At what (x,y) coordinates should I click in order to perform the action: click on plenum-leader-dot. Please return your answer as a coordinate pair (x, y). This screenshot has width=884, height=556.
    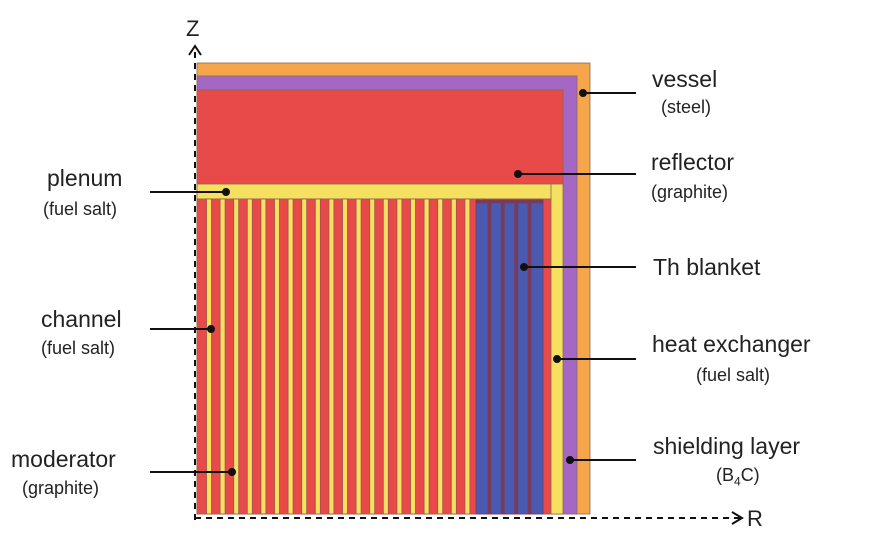
    Looking at the image, I should click on (226, 192).